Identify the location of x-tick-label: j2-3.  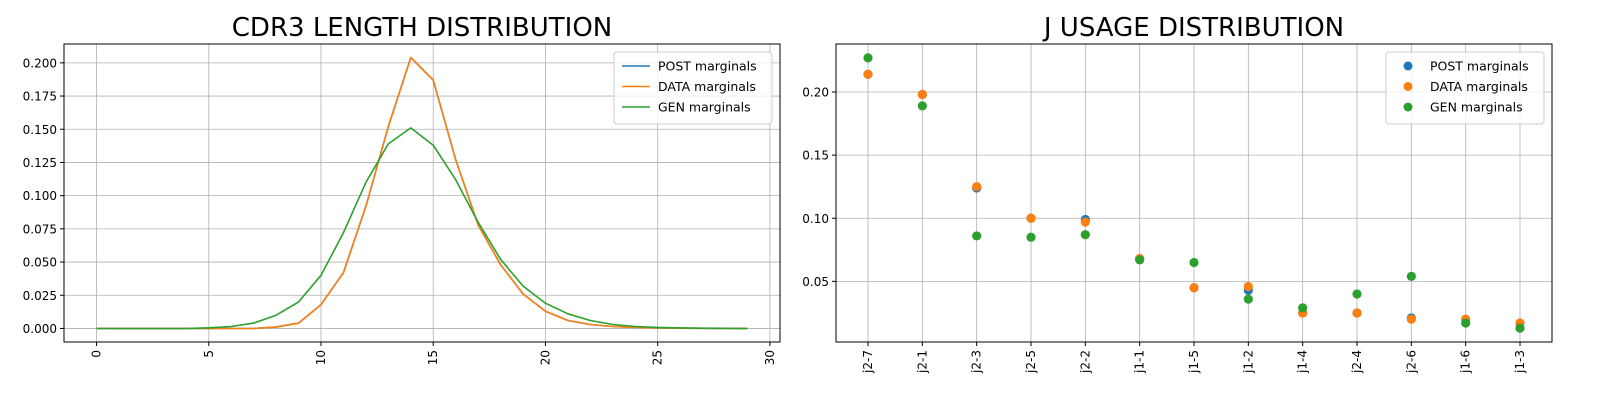
(977, 362).